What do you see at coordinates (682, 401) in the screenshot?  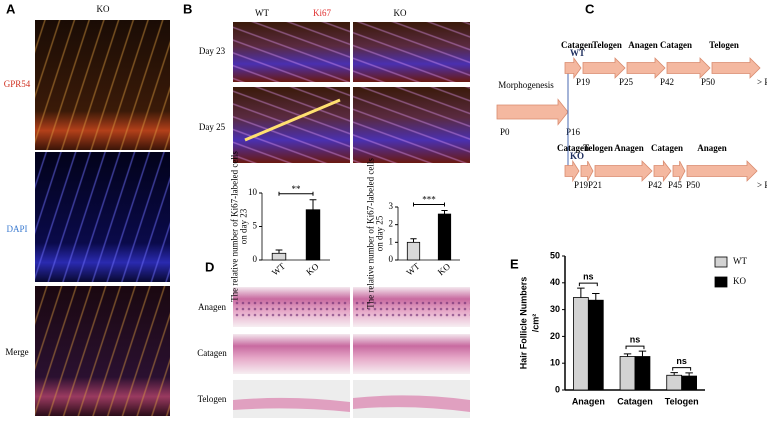 I see `x-tick-label: Telogen` at bounding box center [682, 401].